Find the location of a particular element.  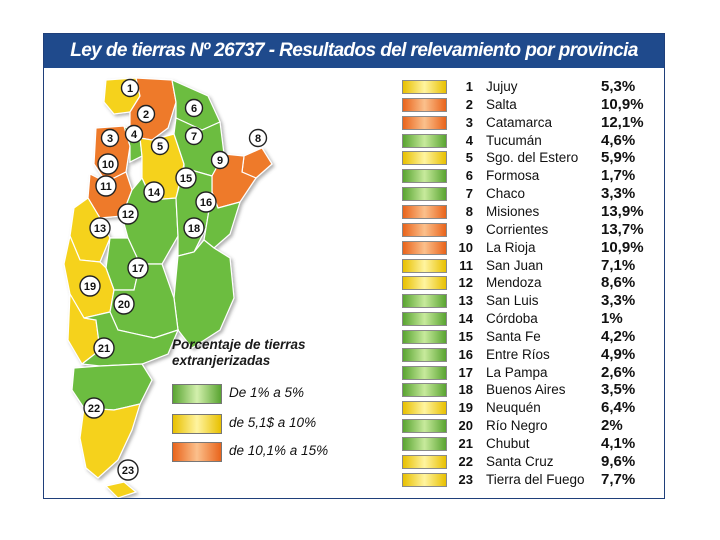

row-province-name: Río Negro is located at coordinates (517, 426).